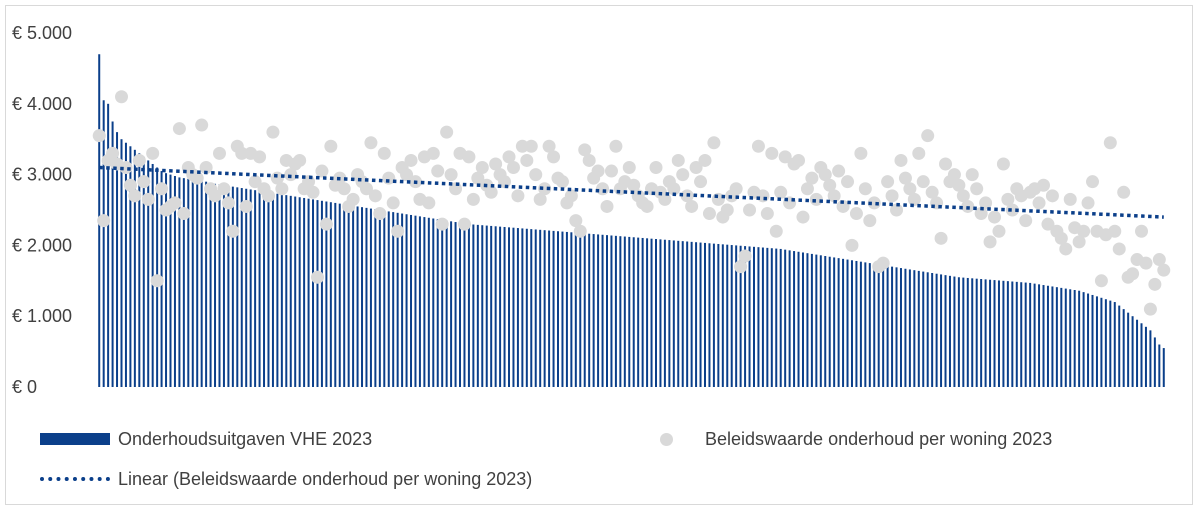 The width and height of the screenshot is (1200, 511). What do you see at coordinates (75, 479) in the screenshot?
I see `legend-trend-swatch` at bounding box center [75, 479].